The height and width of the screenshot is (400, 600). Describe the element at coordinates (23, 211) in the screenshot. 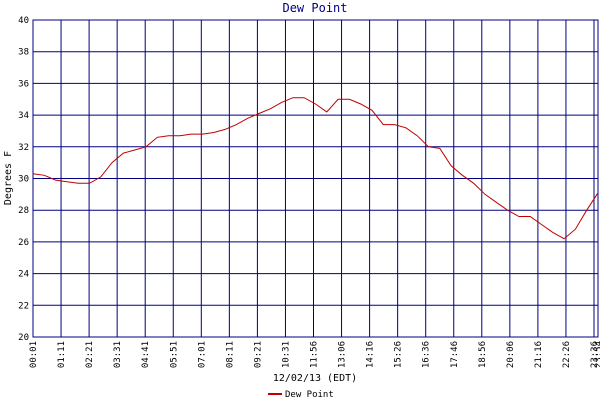

I see `y-tick-label: 28` at that location.